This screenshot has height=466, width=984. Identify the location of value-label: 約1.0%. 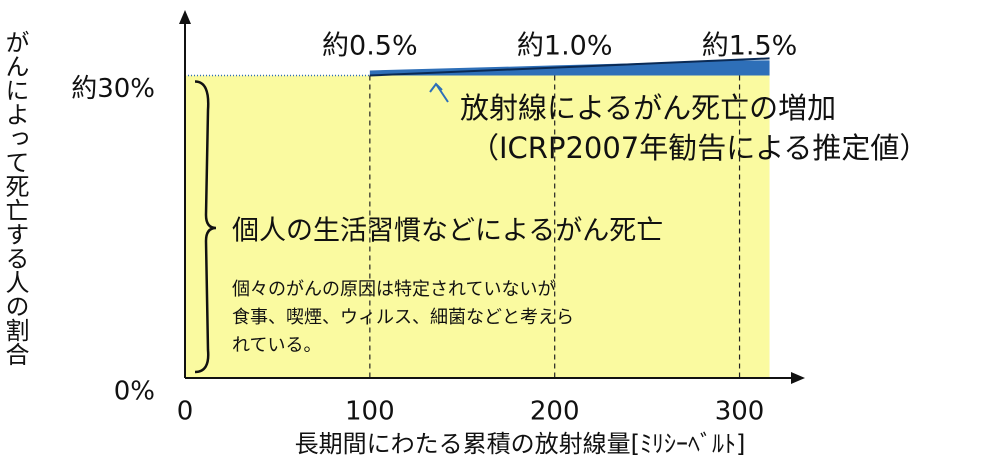
(565, 46).